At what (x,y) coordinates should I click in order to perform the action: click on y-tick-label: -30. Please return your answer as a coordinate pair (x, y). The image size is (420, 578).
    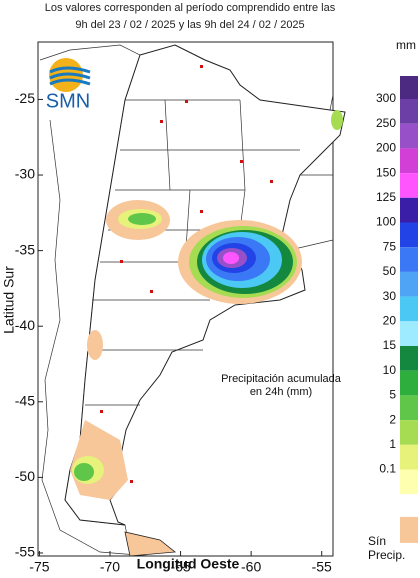
    Looking at the image, I should click on (25, 174).